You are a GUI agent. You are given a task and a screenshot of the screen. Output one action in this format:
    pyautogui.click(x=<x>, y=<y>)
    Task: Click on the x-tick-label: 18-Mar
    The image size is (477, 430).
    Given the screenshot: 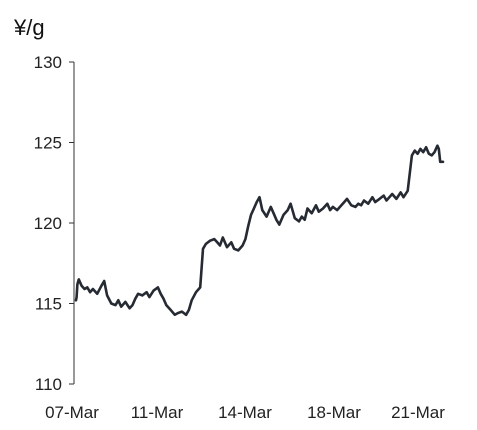 What is the action you would take?
    pyautogui.click(x=334, y=412)
    